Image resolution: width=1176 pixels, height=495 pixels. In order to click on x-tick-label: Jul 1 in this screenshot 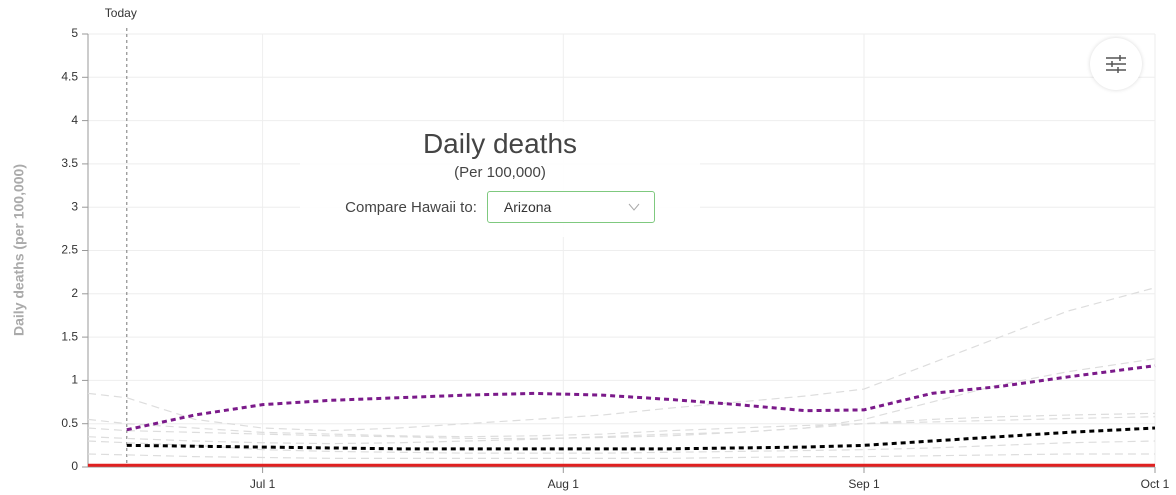, I will do `click(263, 484)`.